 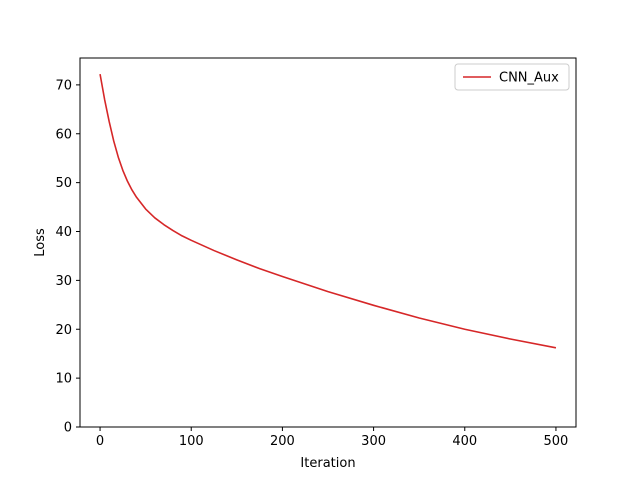 What do you see at coordinates (529, 78) in the screenshot?
I see `legend-label: CNN_Aux` at bounding box center [529, 78].